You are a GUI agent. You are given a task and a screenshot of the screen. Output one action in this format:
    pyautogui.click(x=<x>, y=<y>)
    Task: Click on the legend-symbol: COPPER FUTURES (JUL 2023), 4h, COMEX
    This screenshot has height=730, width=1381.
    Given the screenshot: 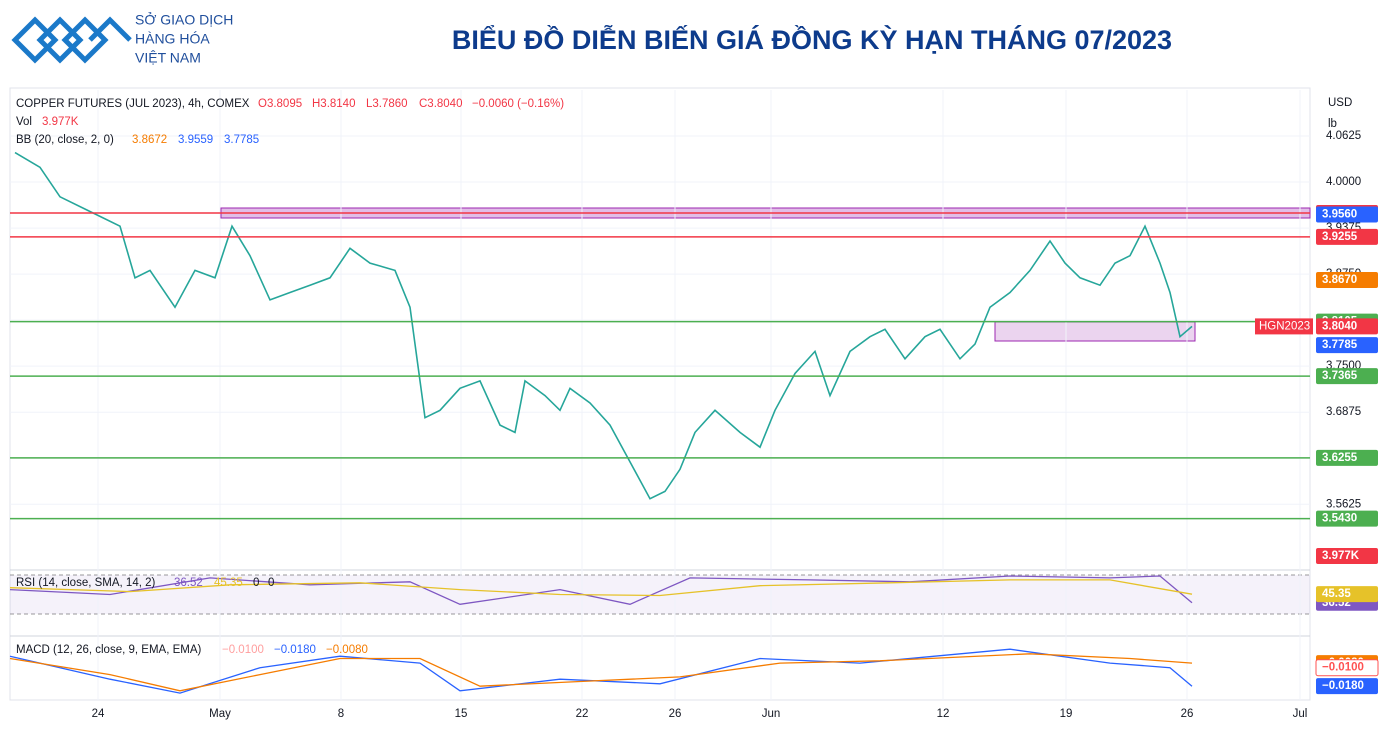 What is the action you would take?
    pyautogui.click(x=133, y=104)
    